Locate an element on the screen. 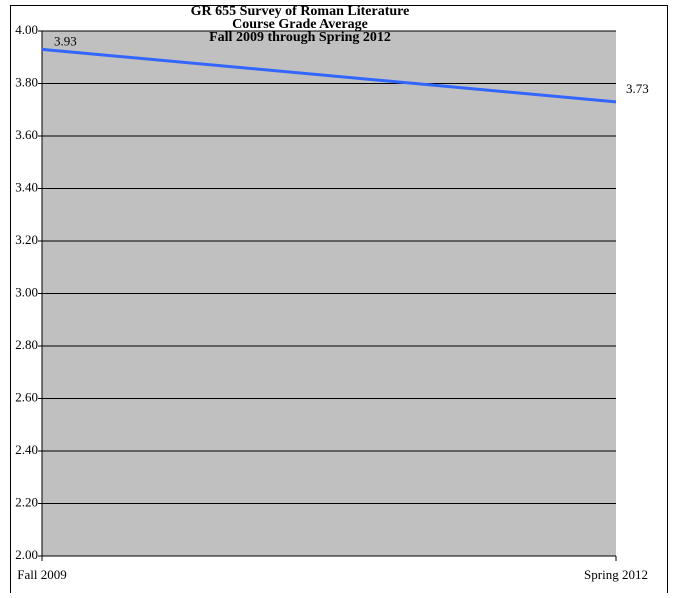 Image resolution: width=678 pixels, height=598 pixels. line is located at coordinates (329, 75).